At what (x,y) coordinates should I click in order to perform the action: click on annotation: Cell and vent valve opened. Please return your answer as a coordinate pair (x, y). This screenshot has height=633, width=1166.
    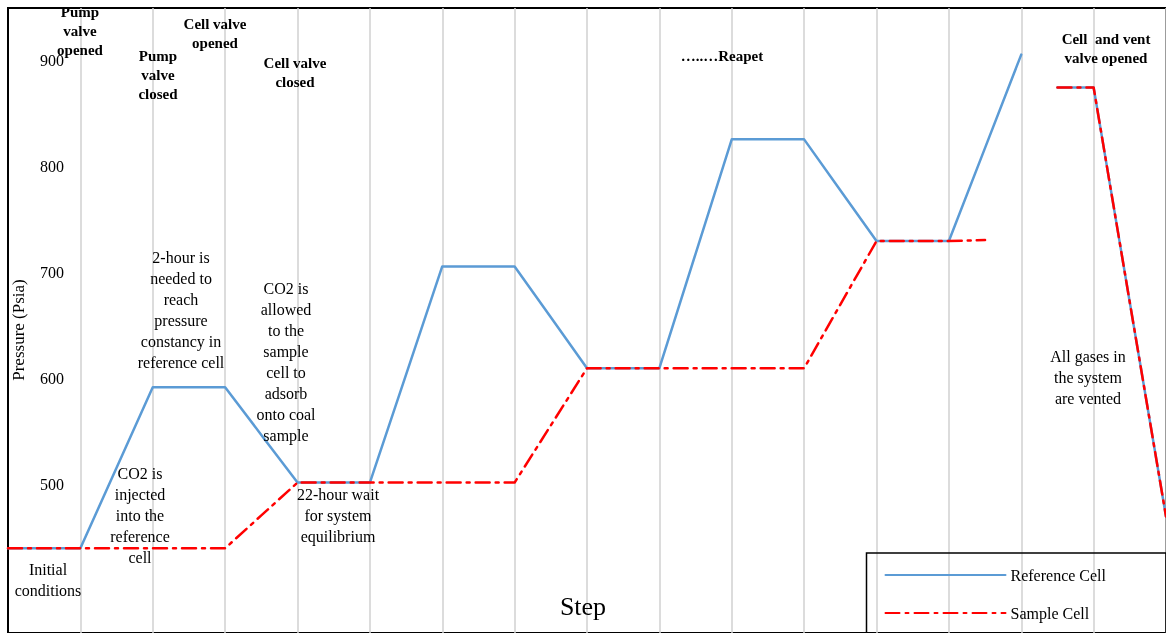
    Looking at the image, I should click on (1106, 48).